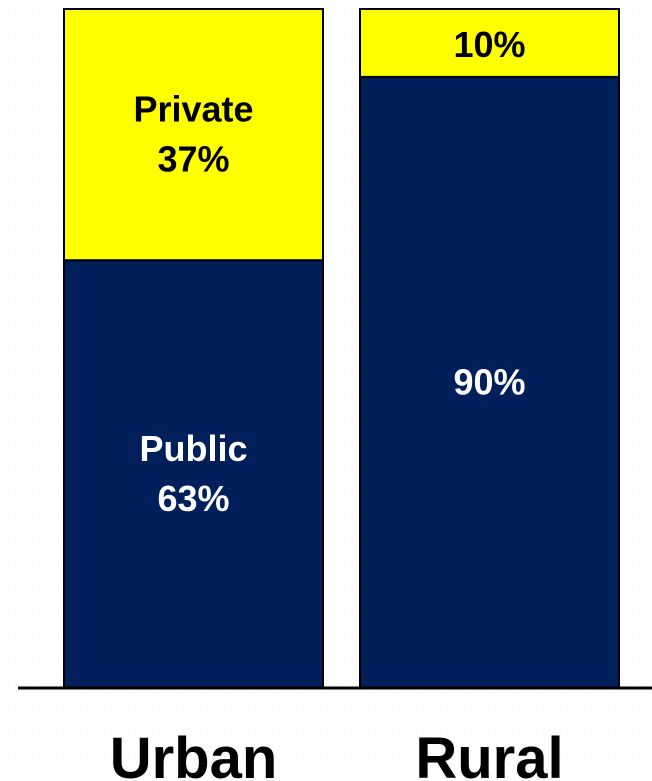 This screenshot has width=652, height=781. Describe the element at coordinates (193, 498) in the screenshot. I see `data-label-public-urban-1: 63%` at that location.